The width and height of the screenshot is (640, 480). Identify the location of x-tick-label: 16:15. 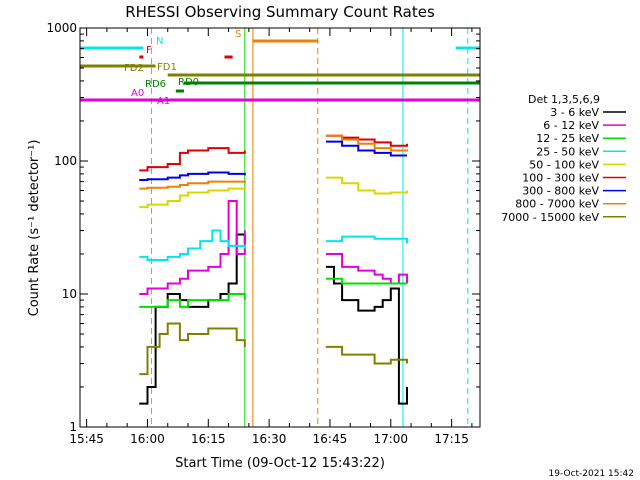
(208, 439).